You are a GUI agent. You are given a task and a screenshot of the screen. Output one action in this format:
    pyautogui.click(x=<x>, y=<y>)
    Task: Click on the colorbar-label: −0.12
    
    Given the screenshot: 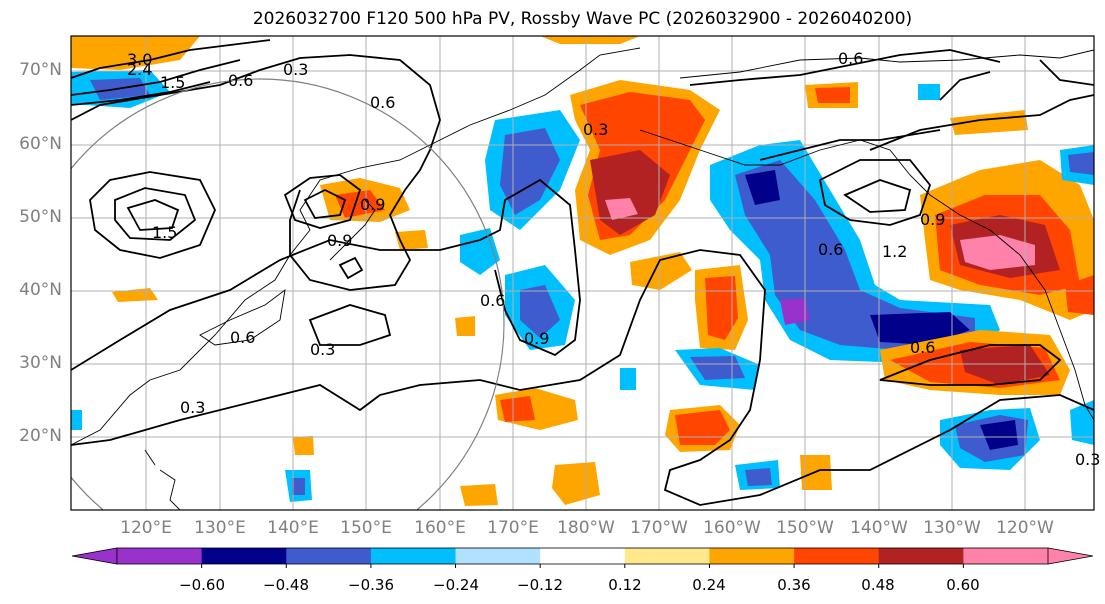 What is the action you would take?
    pyautogui.click(x=540, y=585)
    